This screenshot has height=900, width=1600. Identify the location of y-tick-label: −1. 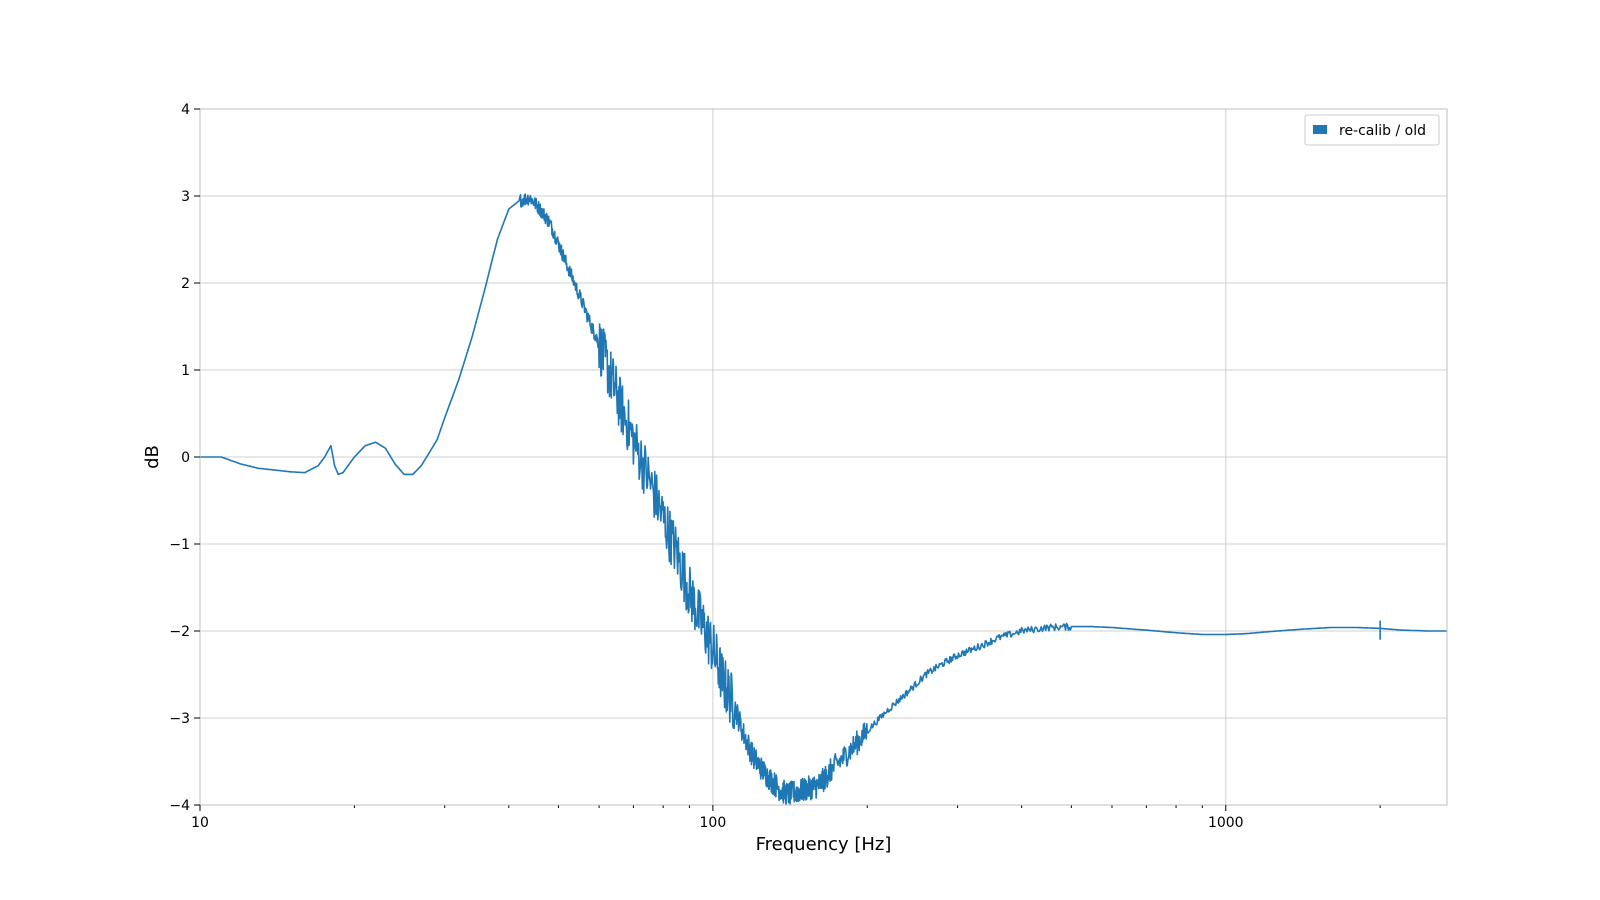
(179, 545).